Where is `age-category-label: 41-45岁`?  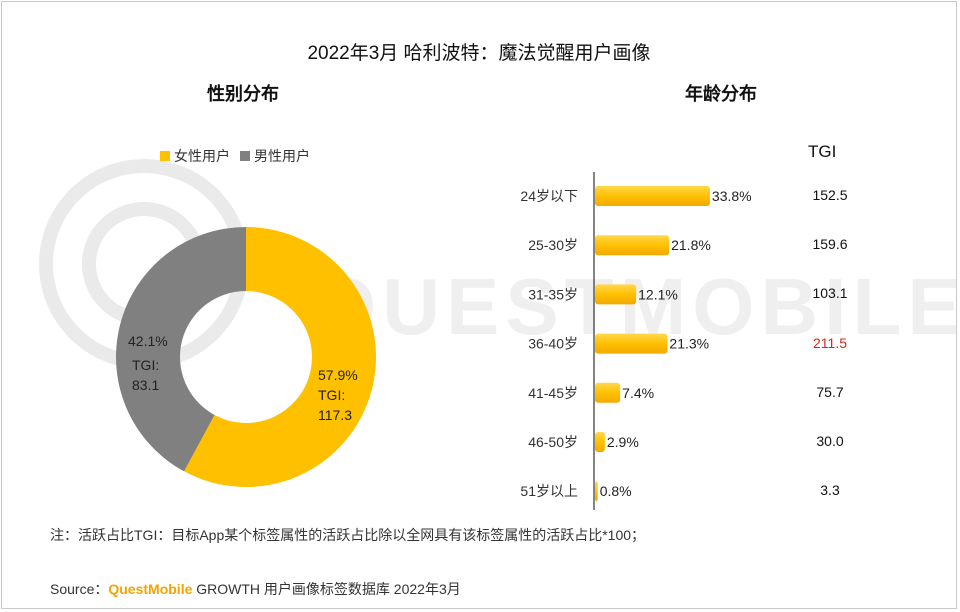
age-category-label: 41-45岁 is located at coordinates (553, 393).